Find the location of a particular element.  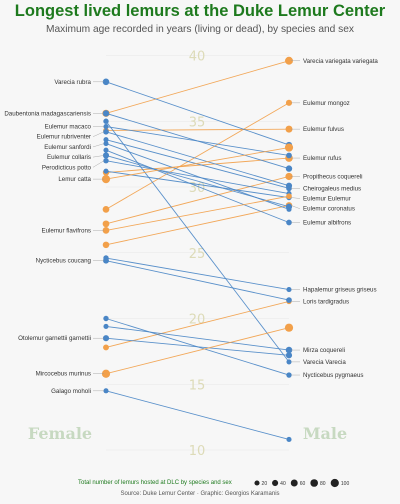

female-point-perodicticus-potto is located at coordinates (106, 161).